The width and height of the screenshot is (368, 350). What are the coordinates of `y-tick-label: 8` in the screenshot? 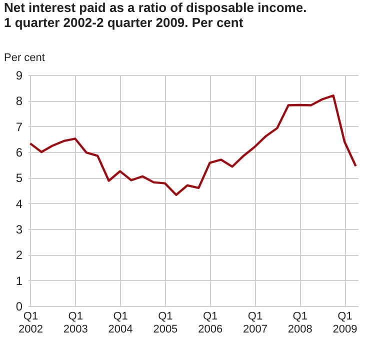 It's located at (19, 101).